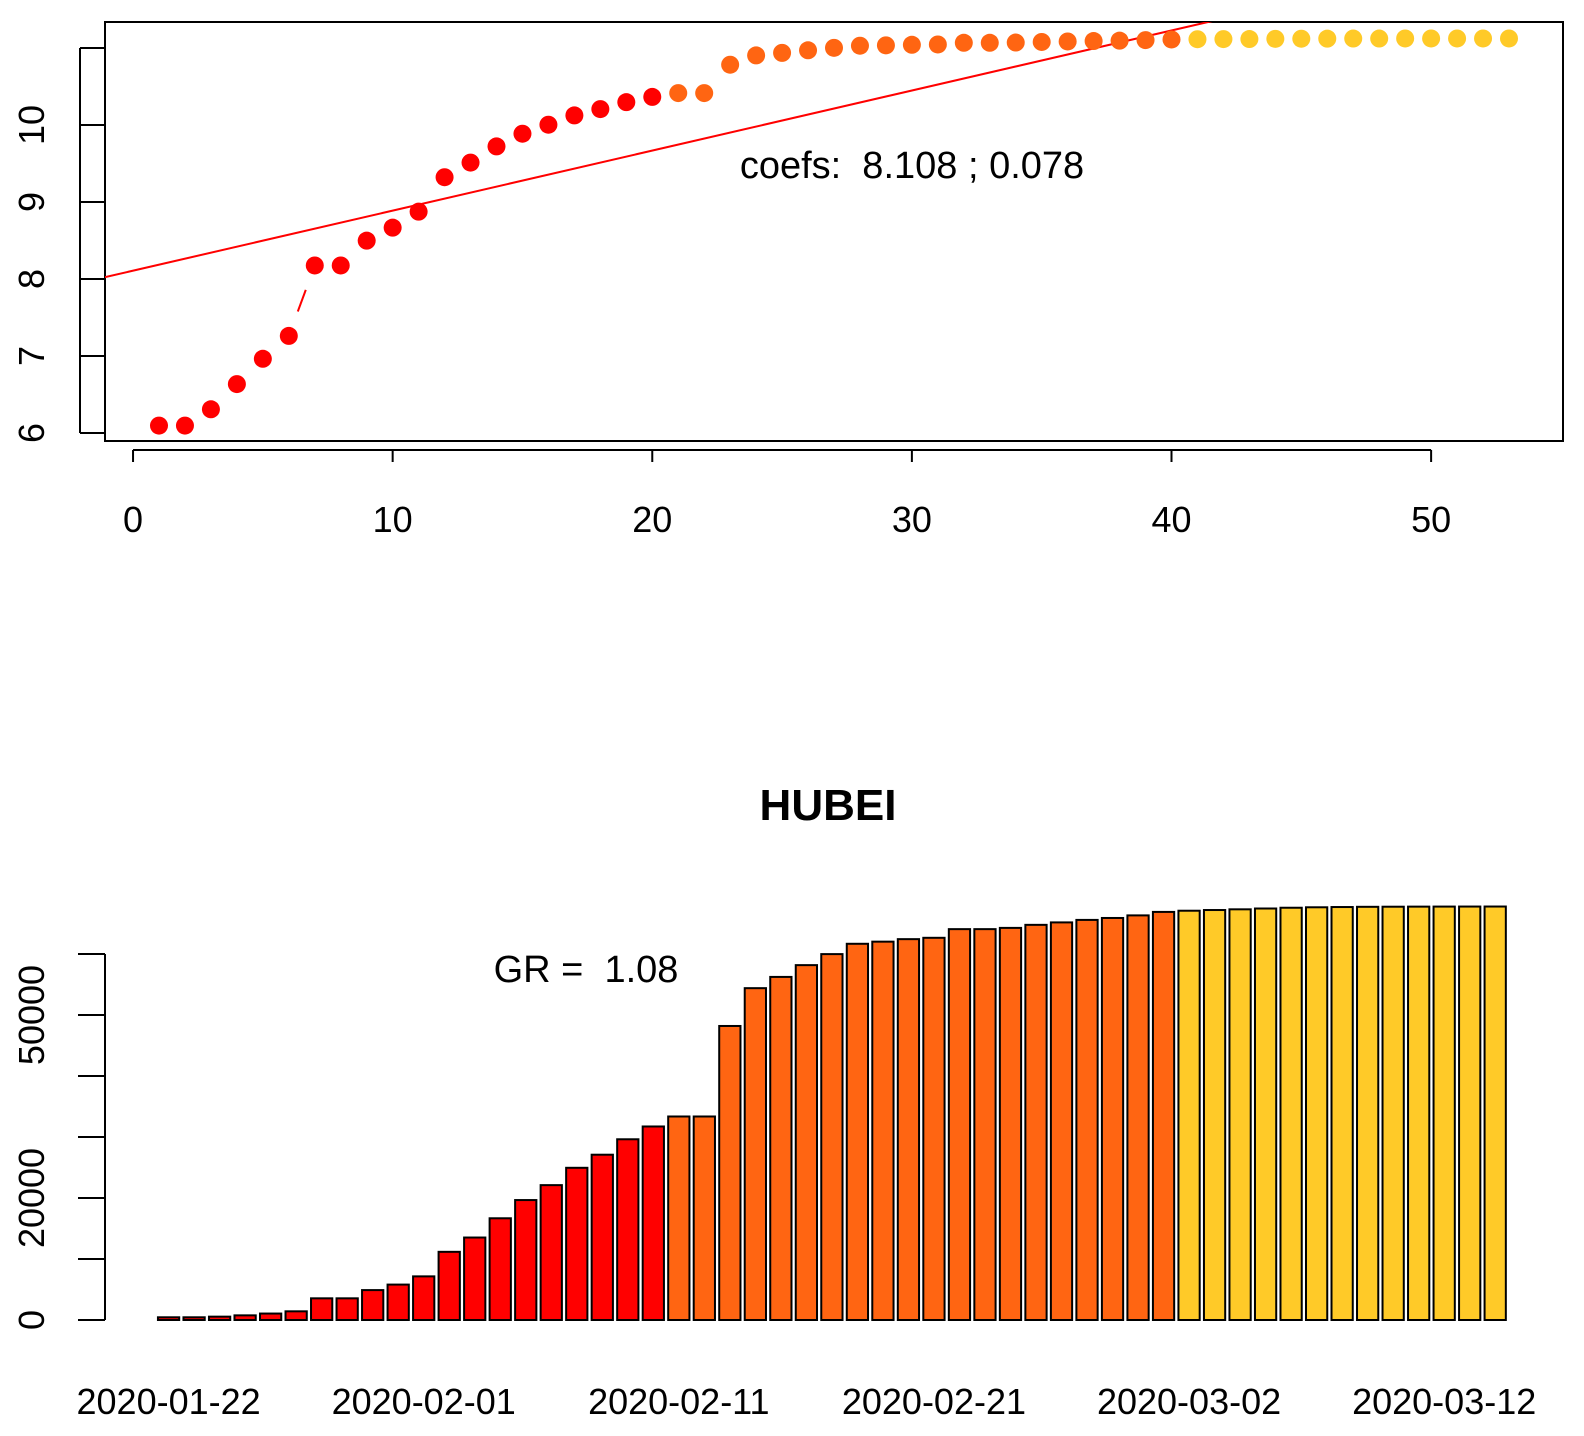 The height and width of the screenshot is (1436, 1584). I want to click on x-tick-label: 30, so click(912, 519).